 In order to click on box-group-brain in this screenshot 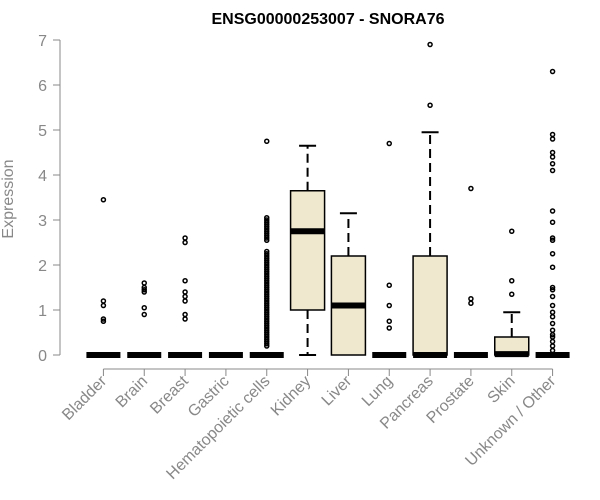, I will do `click(144, 319)`.